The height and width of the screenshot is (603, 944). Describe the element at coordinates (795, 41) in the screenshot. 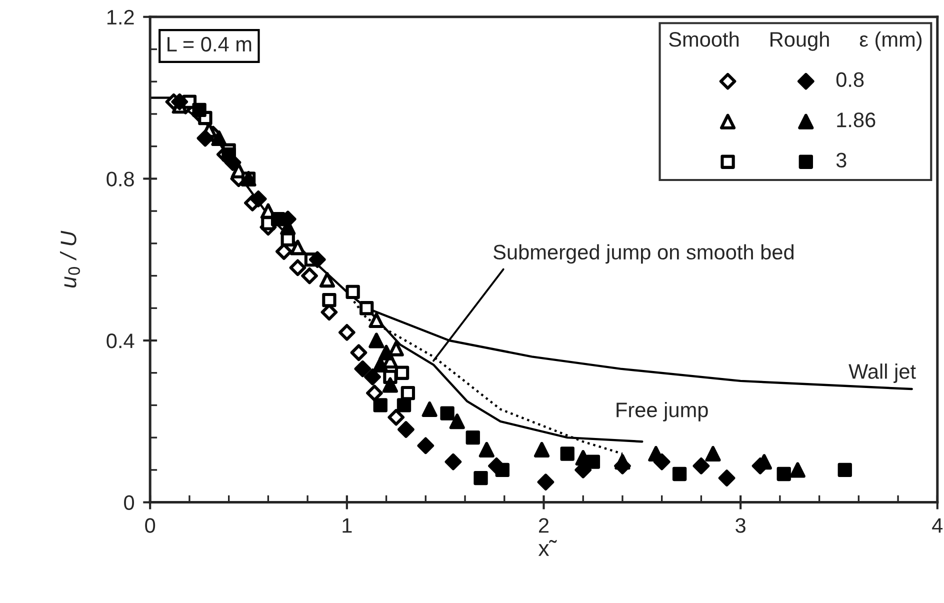

I see `legend-title: Smooth Rough ε (mm)` at that location.